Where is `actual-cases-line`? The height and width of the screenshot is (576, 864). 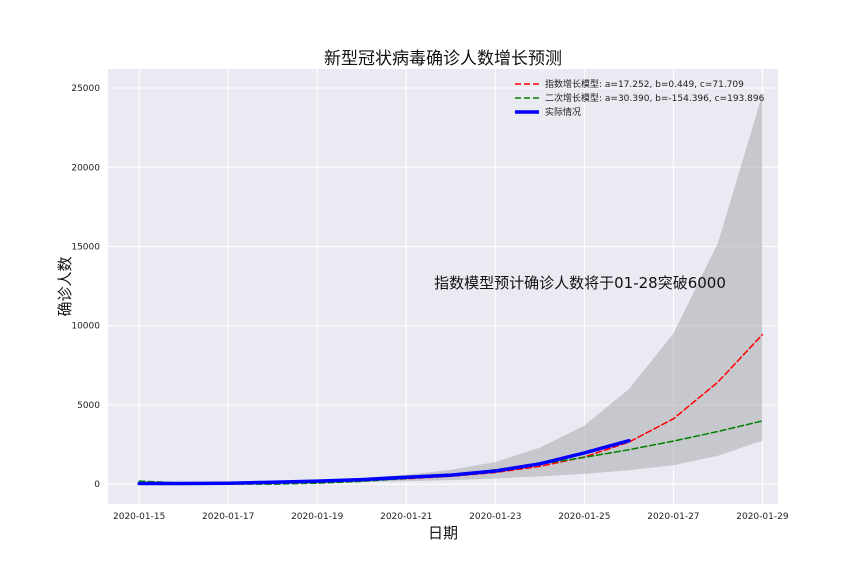 actual-cases-line is located at coordinates (384, 462).